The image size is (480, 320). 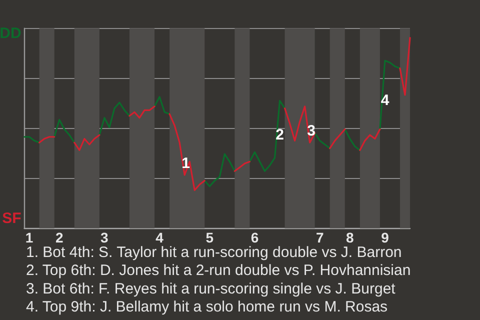 I want to click on text: 4. Top 9th: J. Bellamy hit a solo home run vs M. Rosas, so click(x=207, y=307).